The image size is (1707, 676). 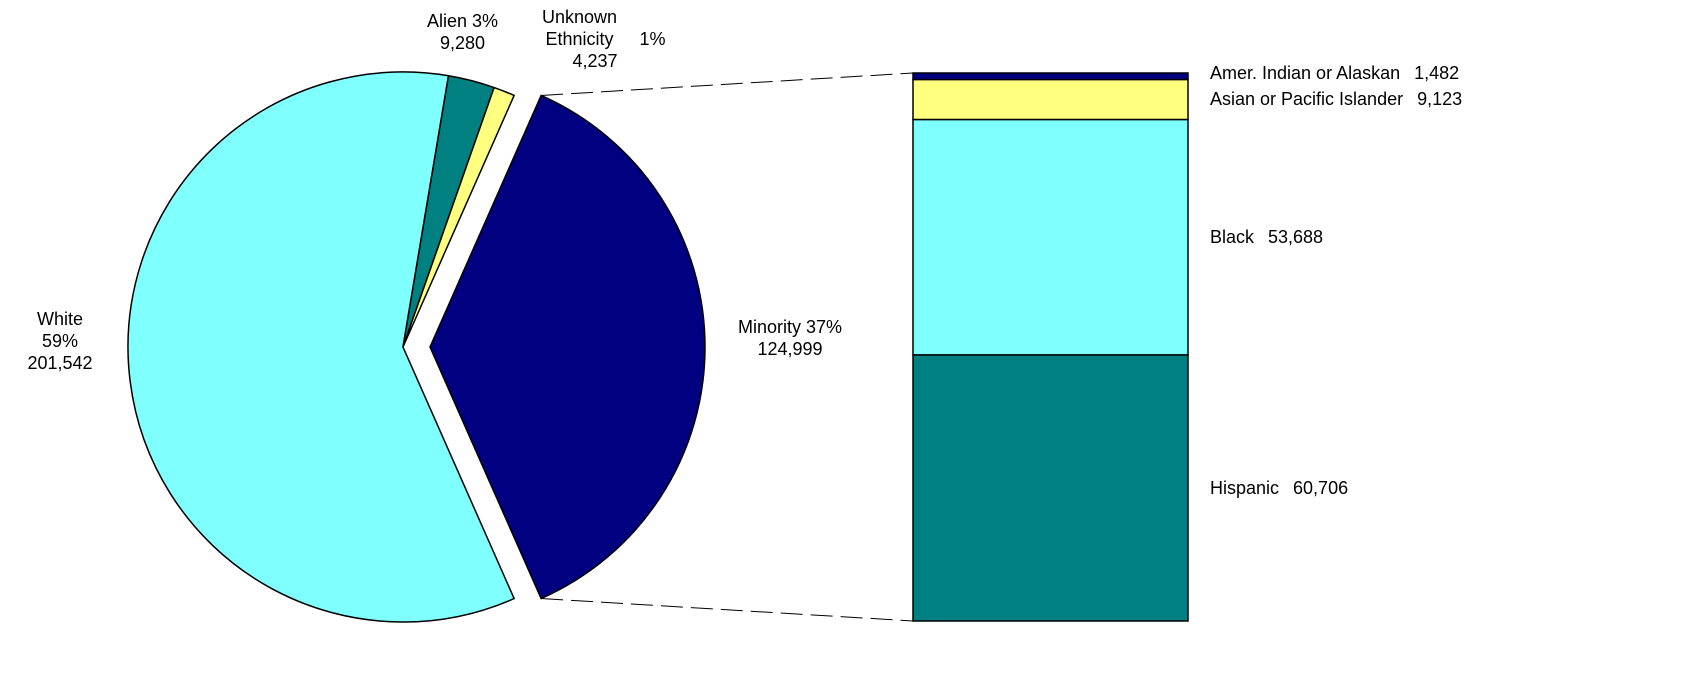 I want to click on segment-value: 9,123, so click(x=1440, y=99).